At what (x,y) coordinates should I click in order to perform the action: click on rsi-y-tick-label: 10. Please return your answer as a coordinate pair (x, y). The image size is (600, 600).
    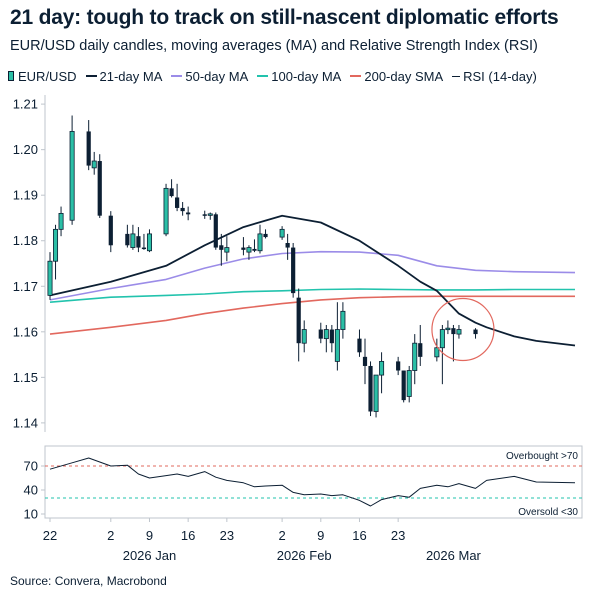
    Looking at the image, I should click on (31, 514).